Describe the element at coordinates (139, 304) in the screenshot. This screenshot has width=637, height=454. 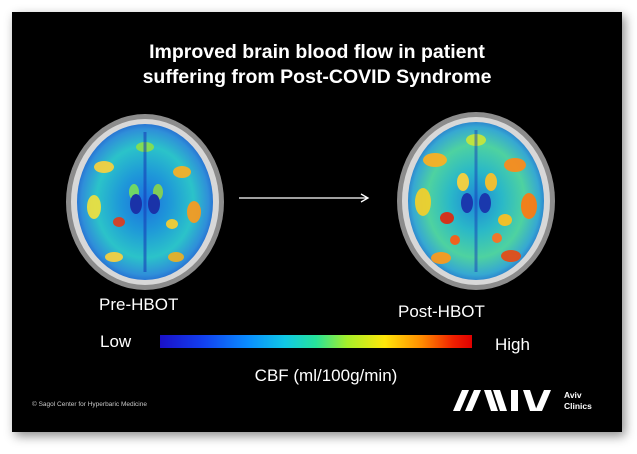
I see `pre-hbot-label: Pre-HBOT` at that location.